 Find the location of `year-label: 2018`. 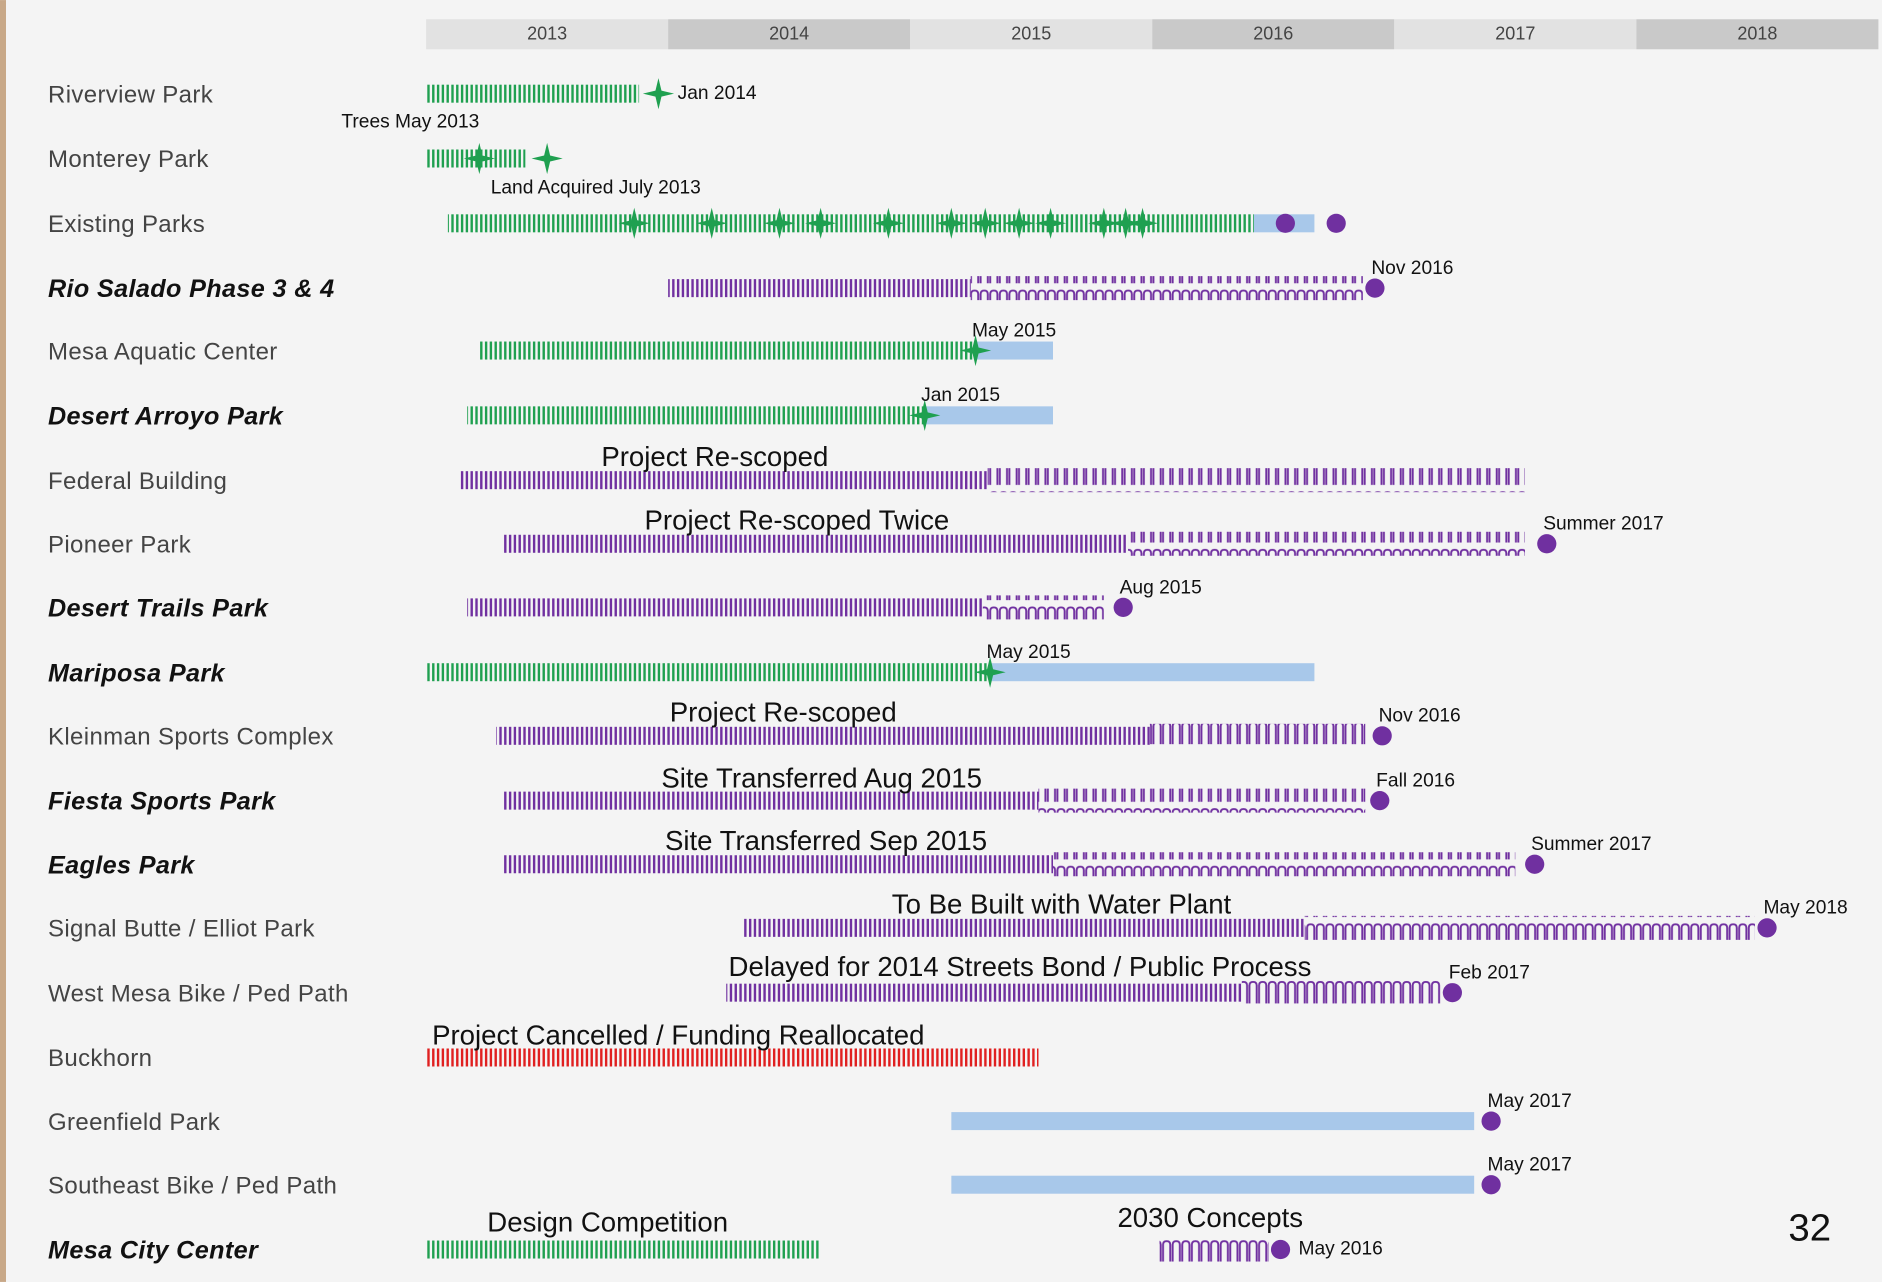

year-label: 2018 is located at coordinates (1757, 34).